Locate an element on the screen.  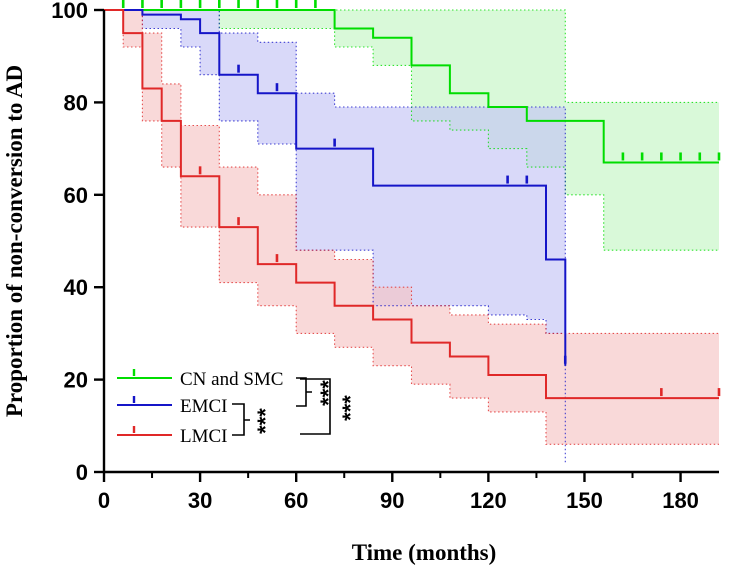
bracket-emci-lmci is located at coordinates (241, 419).